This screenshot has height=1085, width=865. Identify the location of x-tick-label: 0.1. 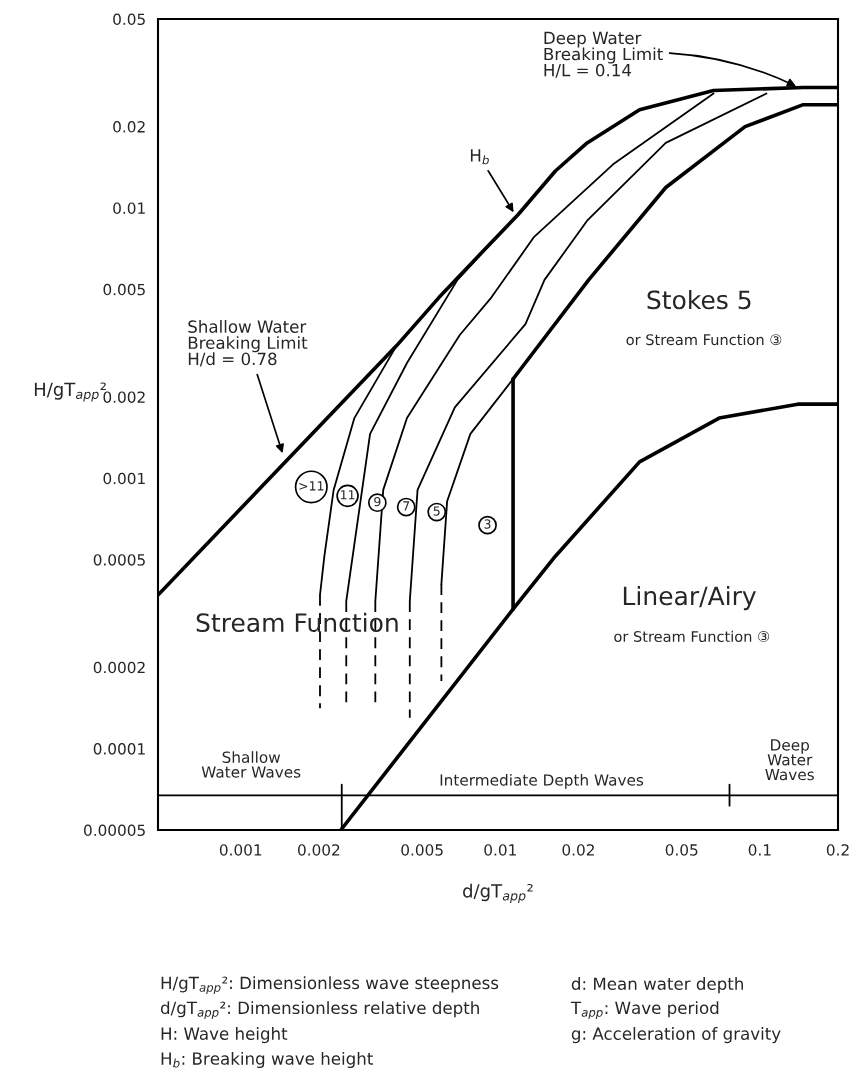
(759, 850).